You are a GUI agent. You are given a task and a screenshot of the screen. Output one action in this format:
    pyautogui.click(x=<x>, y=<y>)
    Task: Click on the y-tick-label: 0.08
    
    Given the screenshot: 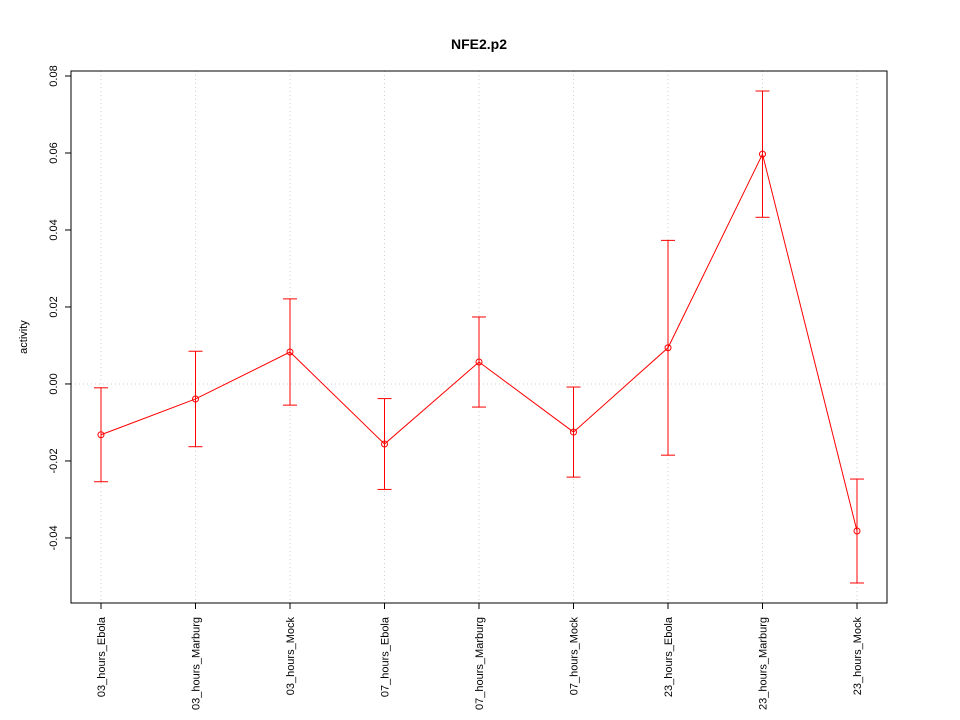 What is the action you would take?
    pyautogui.click(x=54, y=75)
    